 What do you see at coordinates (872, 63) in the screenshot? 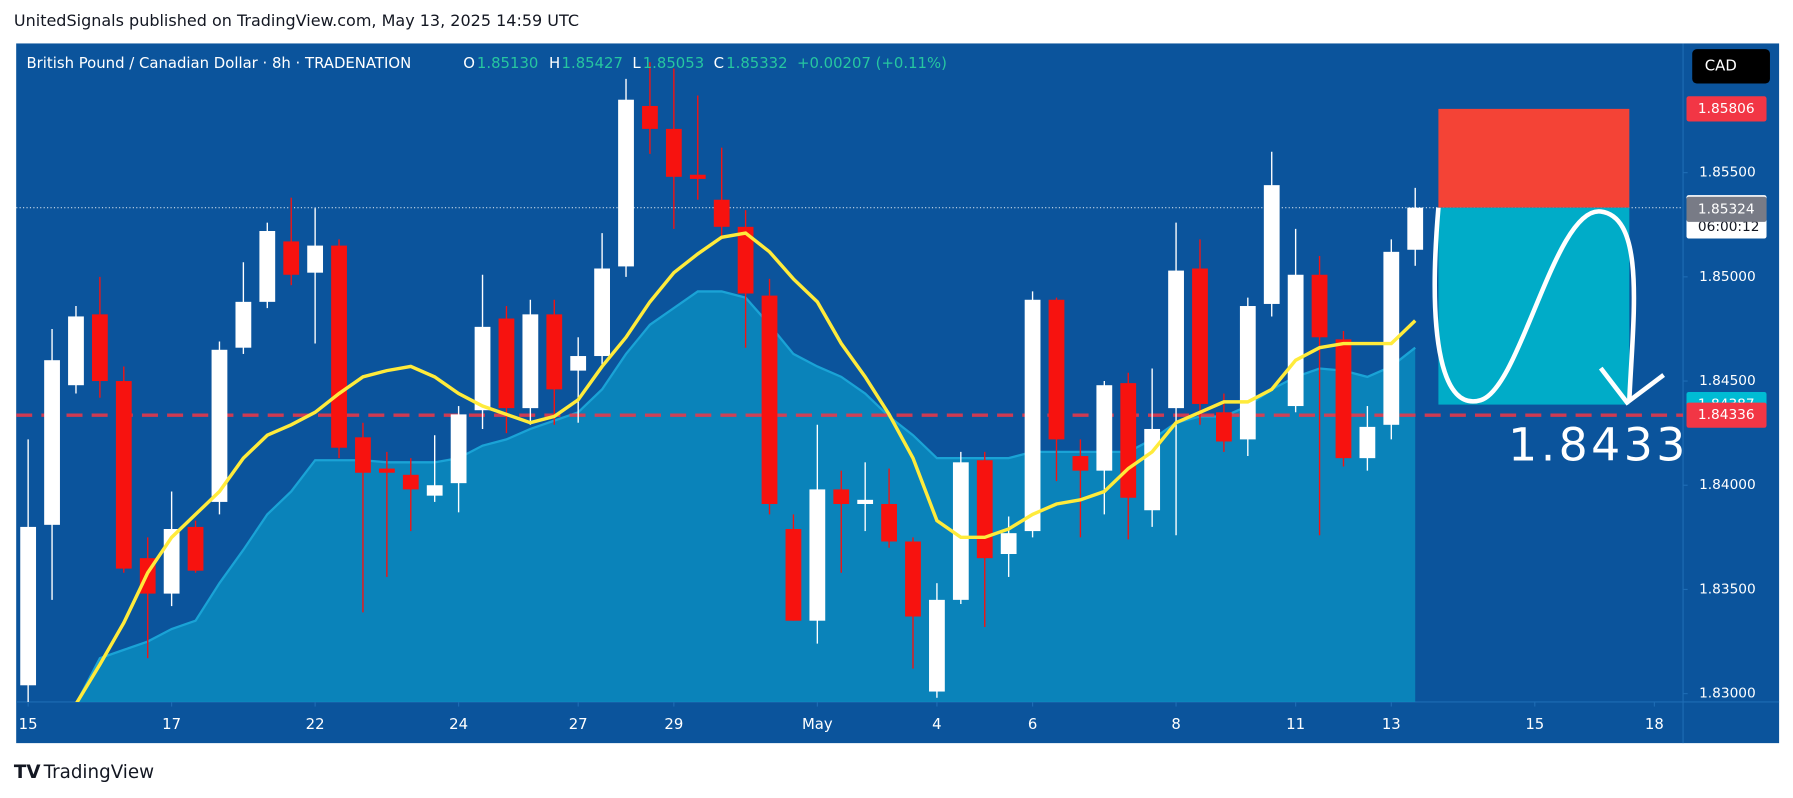
I see `change-value: +0.00207 (+0.11%)` at bounding box center [872, 63].